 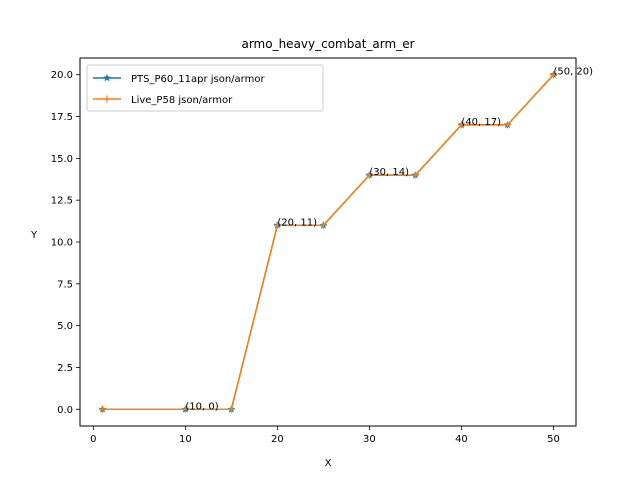 What do you see at coordinates (277, 439) in the screenshot?
I see `x-tick-label: 20` at bounding box center [277, 439].